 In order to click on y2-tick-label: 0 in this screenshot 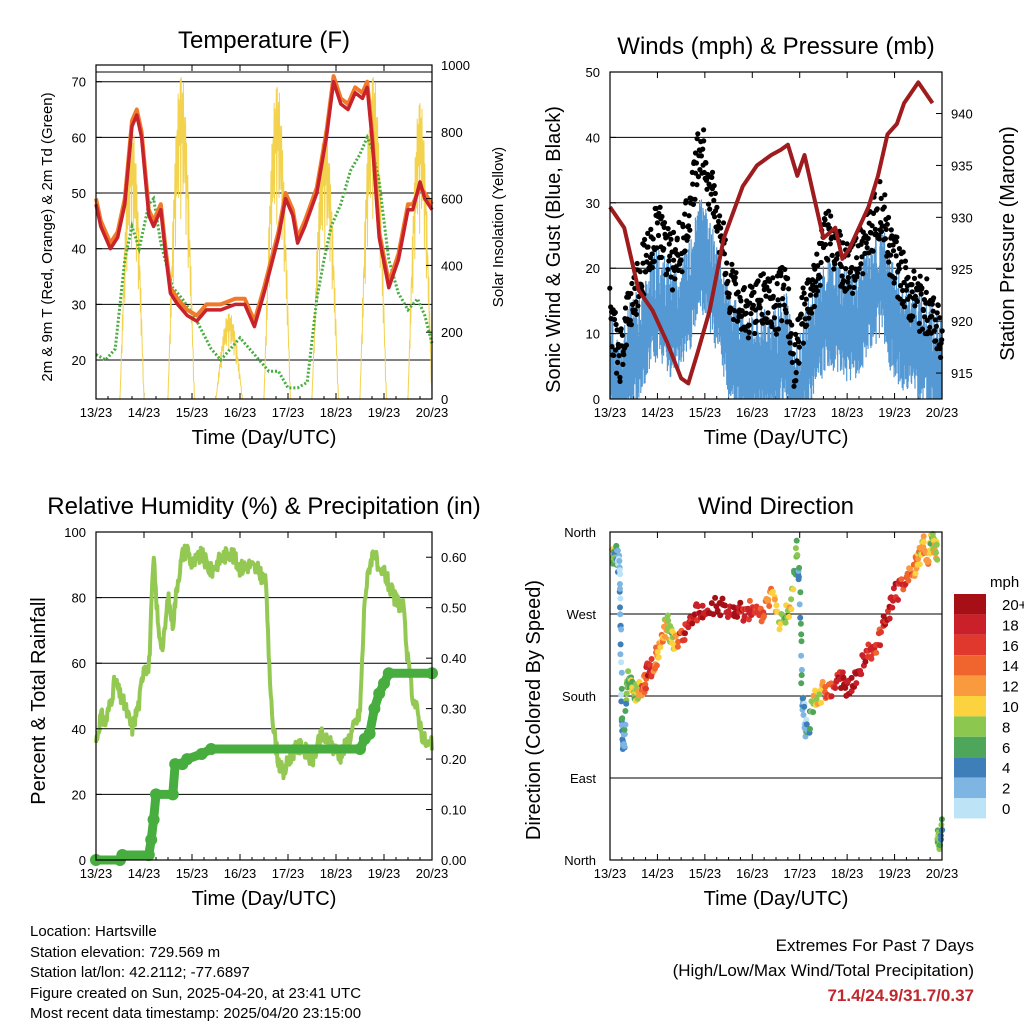, I will do `click(444, 399)`.